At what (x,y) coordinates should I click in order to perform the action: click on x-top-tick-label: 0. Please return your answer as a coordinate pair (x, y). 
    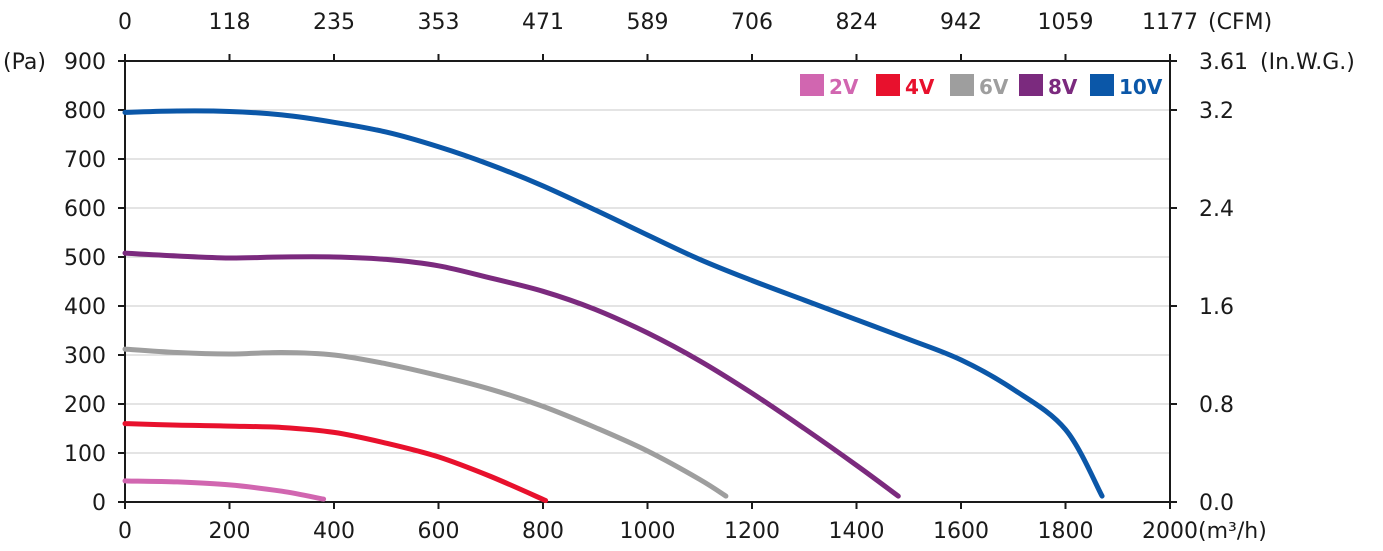
    Looking at the image, I should click on (125, 22).